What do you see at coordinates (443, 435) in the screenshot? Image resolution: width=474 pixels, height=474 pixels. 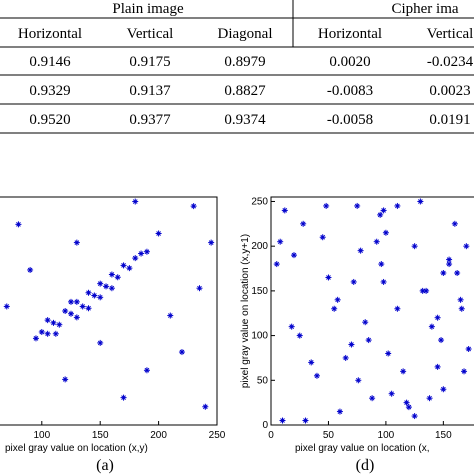 I see `x-tick-label: 150` at bounding box center [443, 435].